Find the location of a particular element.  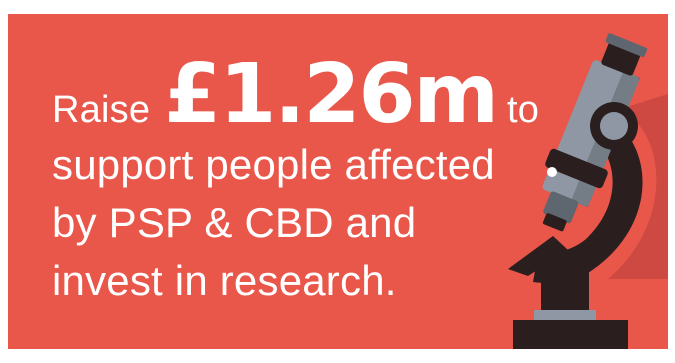

microscope-base is located at coordinates (570, 334).